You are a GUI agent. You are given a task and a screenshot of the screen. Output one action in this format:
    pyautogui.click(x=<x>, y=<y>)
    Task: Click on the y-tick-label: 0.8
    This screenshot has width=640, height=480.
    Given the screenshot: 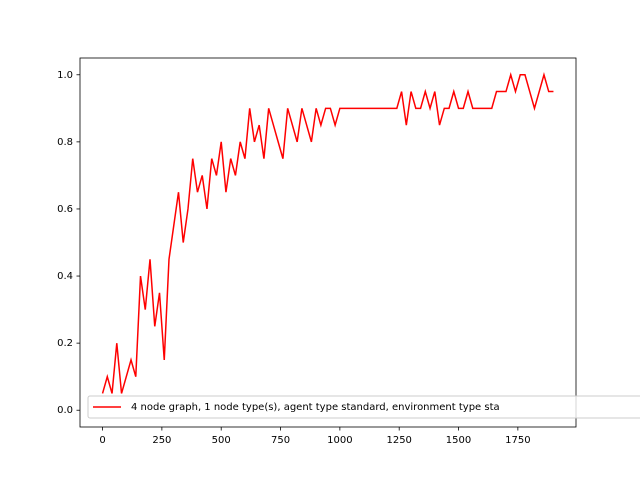 What is the action you would take?
    pyautogui.click(x=65, y=142)
    